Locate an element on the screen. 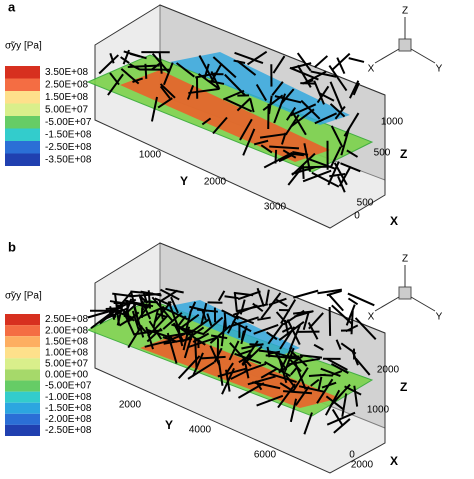 The height and width of the screenshot is (479, 474). y-tick-label: 1000 is located at coordinates (150, 155).